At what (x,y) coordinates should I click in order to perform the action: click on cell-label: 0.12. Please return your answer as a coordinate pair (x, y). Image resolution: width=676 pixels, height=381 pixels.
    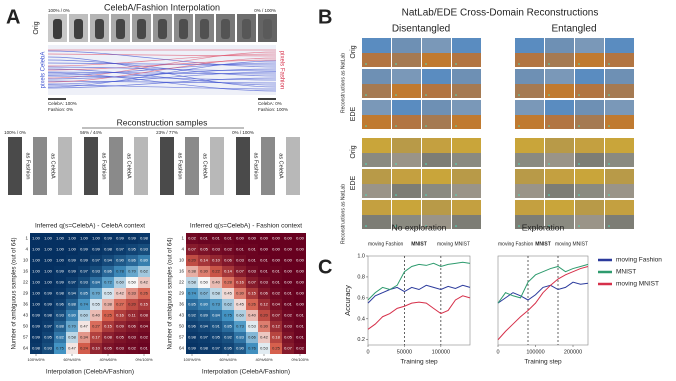
    Looking at the image, I should click on (276, 326).